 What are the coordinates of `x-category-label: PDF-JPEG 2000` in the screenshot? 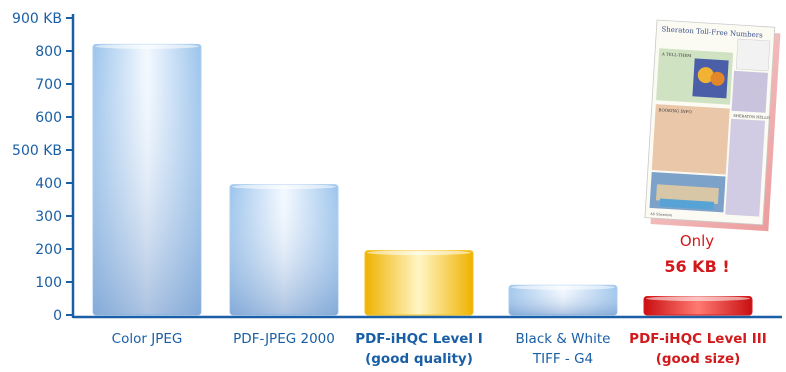 It's located at (284, 339).